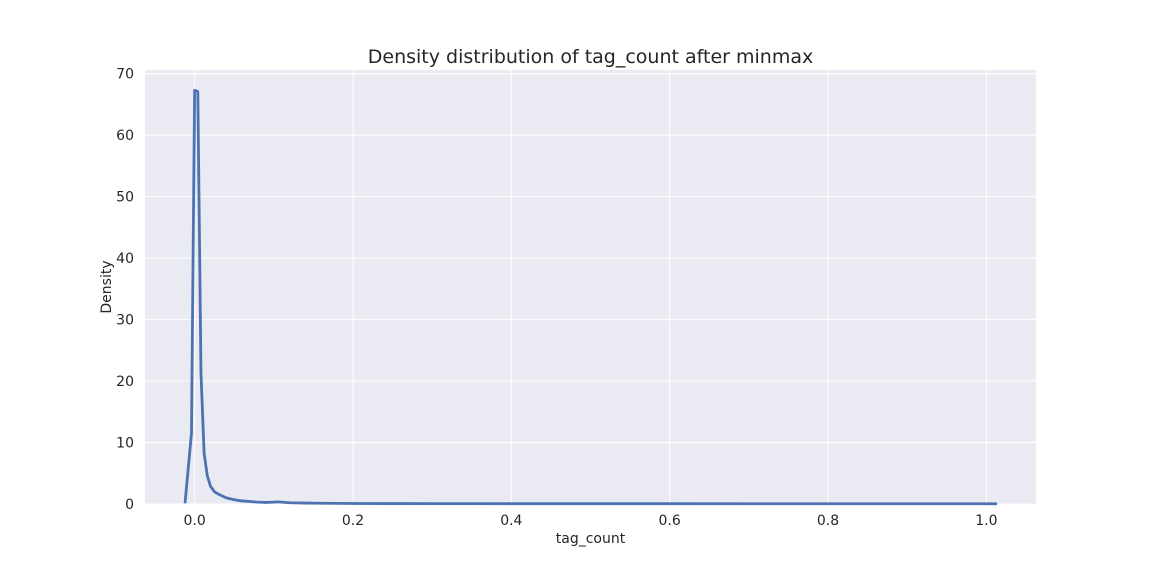  Describe the element at coordinates (353, 521) in the screenshot. I see `x-tick-label: 0.2` at that location.